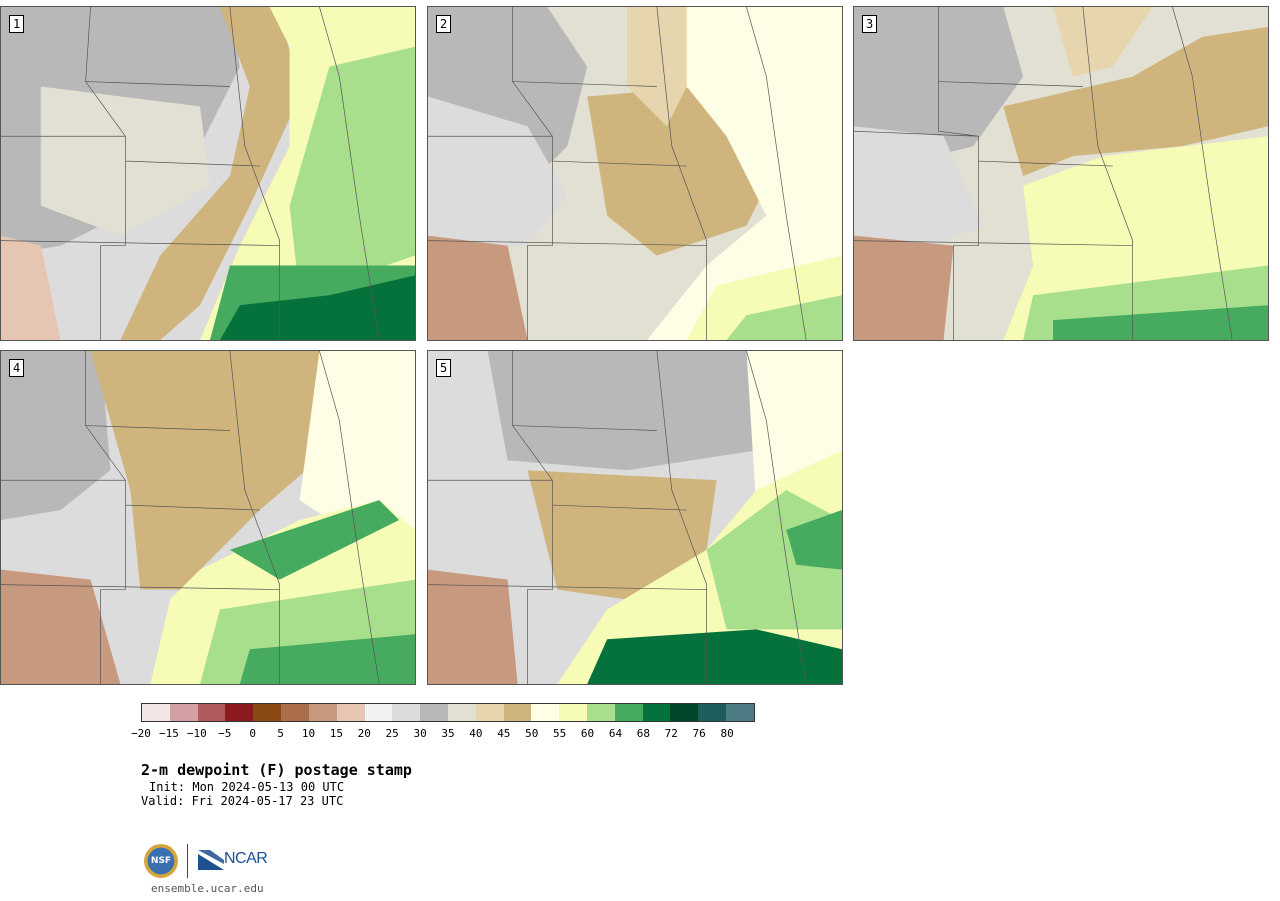 The height and width of the screenshot is (901, 1280). What do you see at coordinates (246, 858) in the screenshot?
I see `ncar-logo: NCAR` at bounding box center [246, 858].